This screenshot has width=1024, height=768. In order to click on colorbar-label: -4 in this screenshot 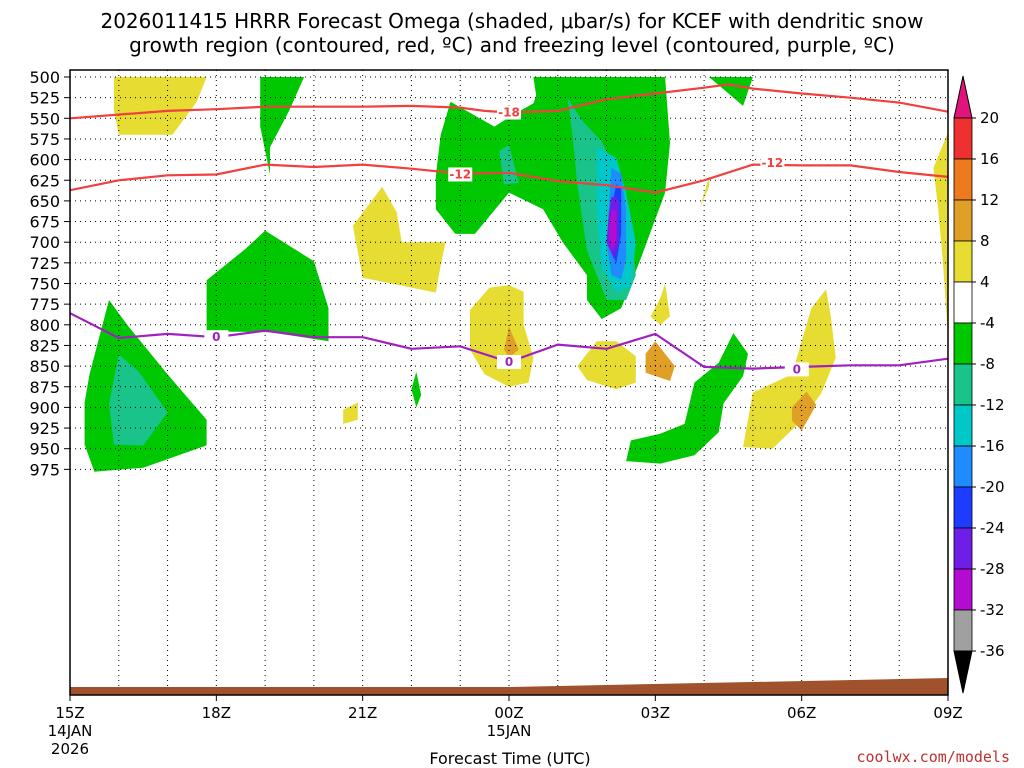, I will do `click(987, 323)`.